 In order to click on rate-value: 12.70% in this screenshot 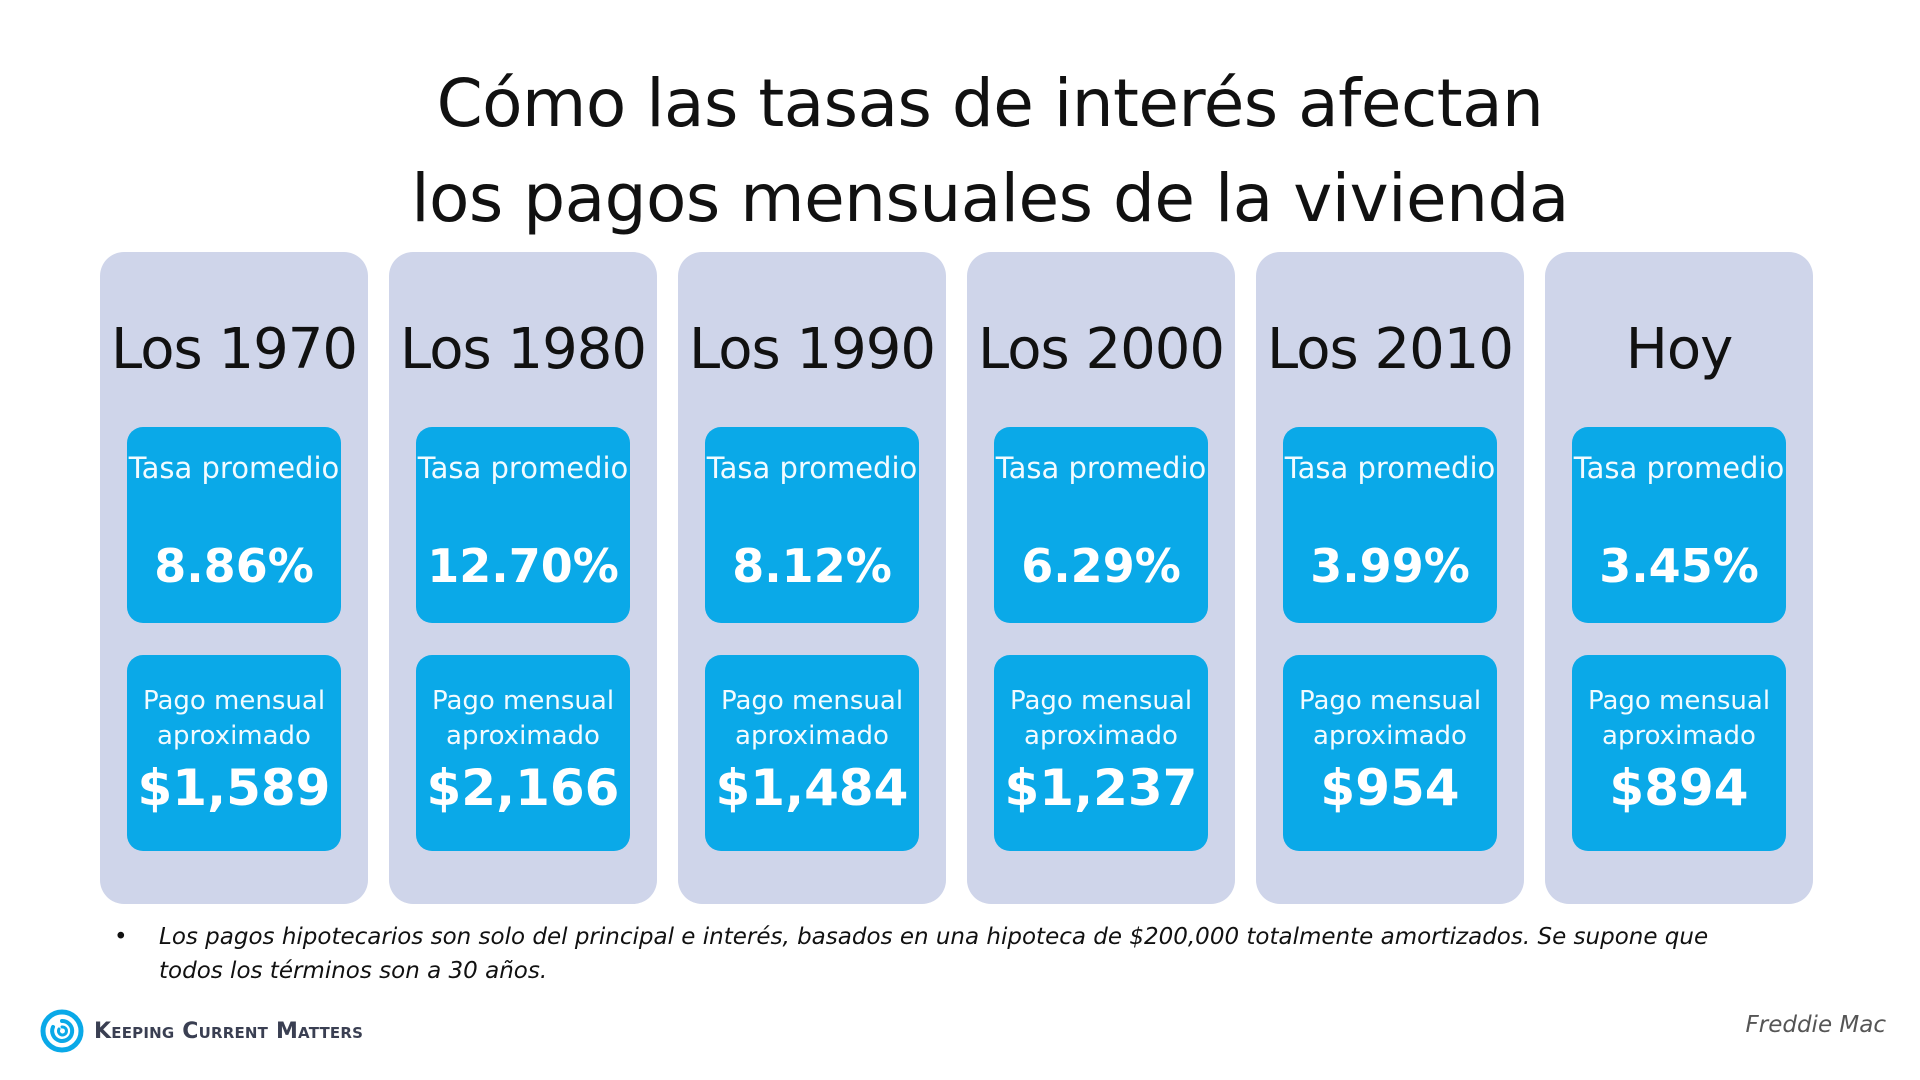, I will do `click(523, 566)`.